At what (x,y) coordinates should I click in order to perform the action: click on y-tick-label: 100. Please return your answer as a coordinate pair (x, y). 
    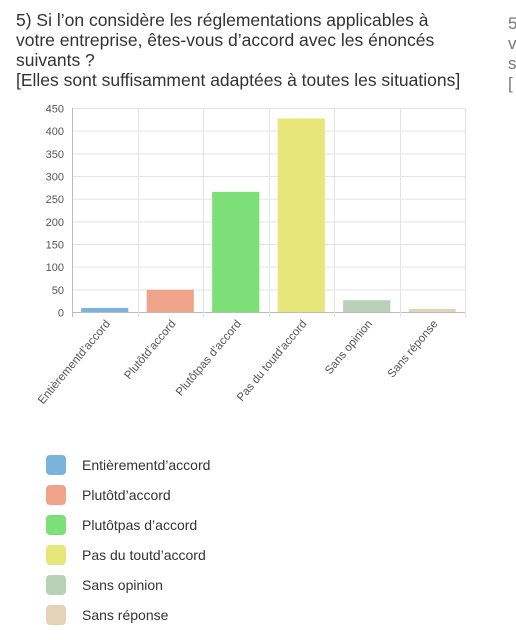
    Looking at the image, I should click on (55, 268).